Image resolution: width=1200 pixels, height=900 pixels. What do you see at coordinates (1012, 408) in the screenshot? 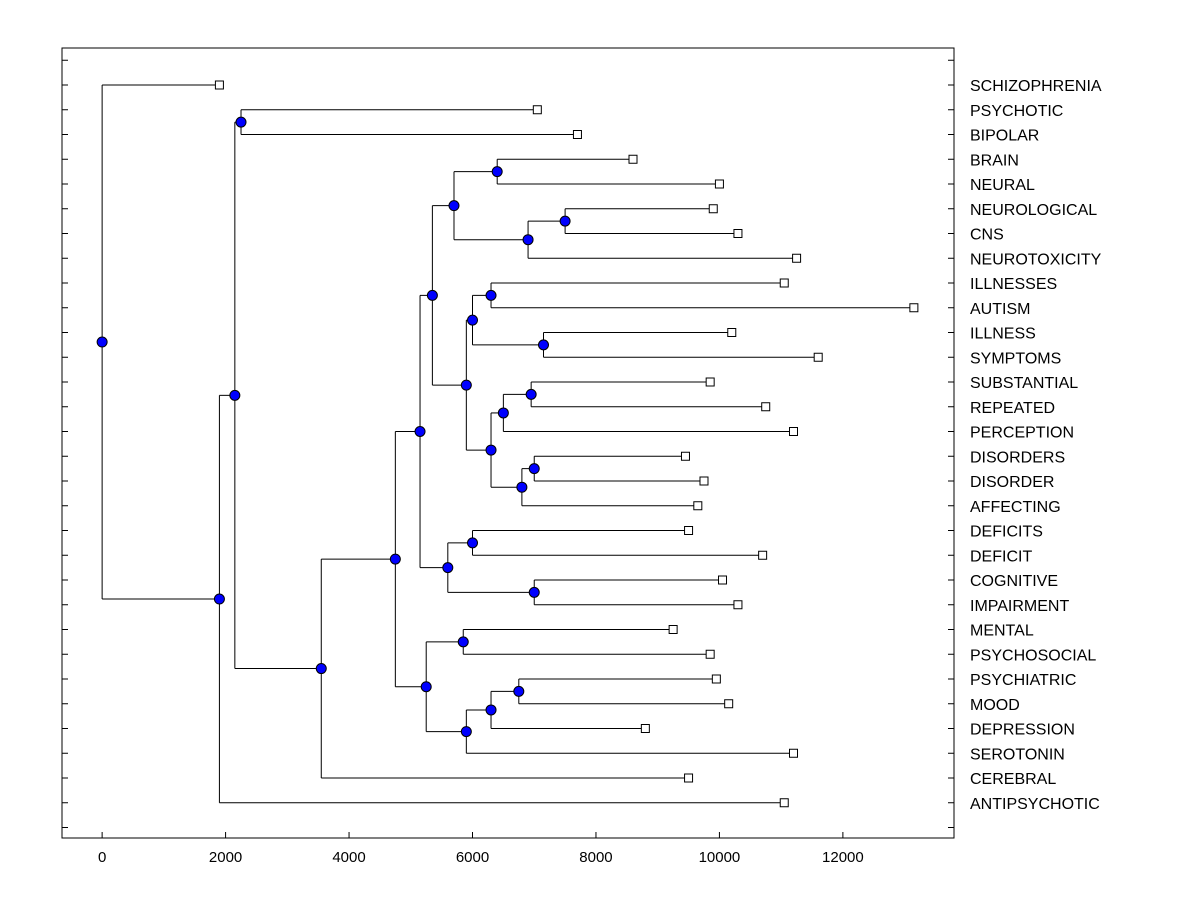
I see `leaf-label: REPEATED` at bounding box center [1012, 408].